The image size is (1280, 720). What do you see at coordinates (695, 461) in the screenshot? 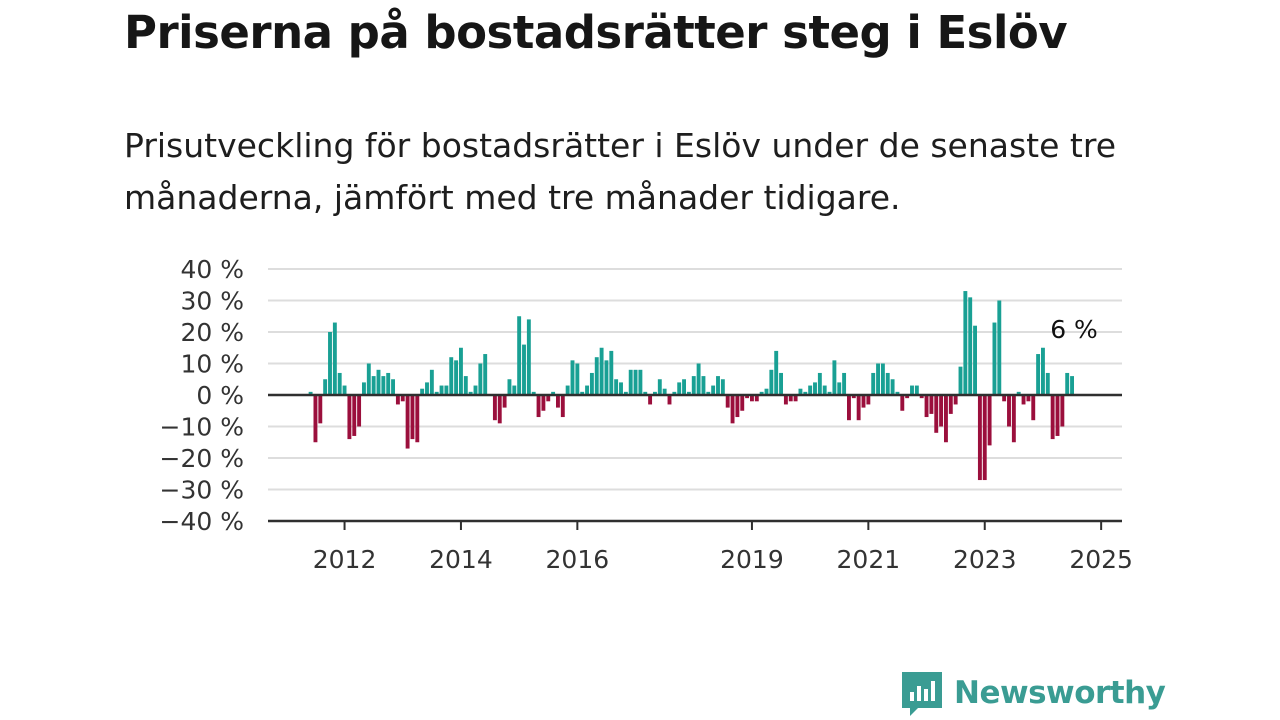
I see `axes` at bounding box center [695, 461].